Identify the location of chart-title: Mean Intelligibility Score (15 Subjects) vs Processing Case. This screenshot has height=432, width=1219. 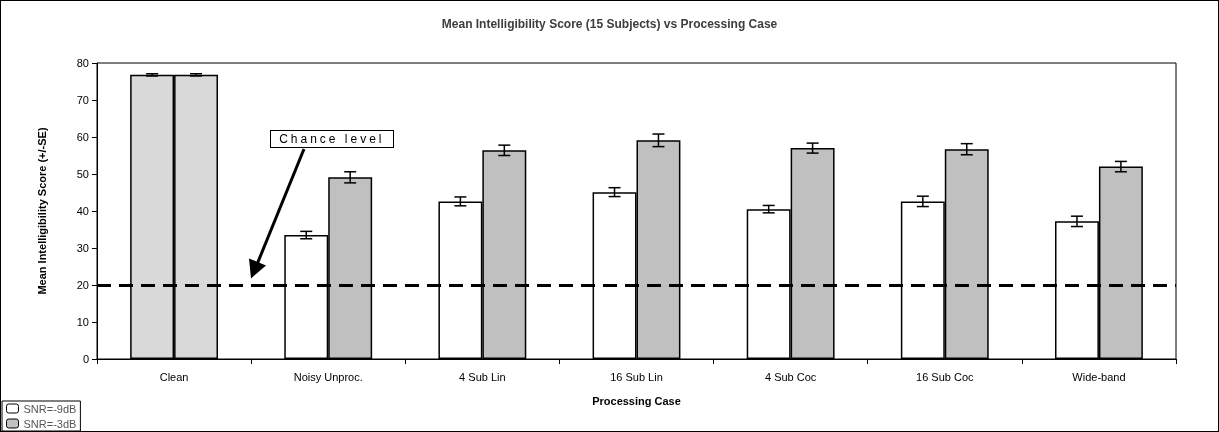
(609, 24).